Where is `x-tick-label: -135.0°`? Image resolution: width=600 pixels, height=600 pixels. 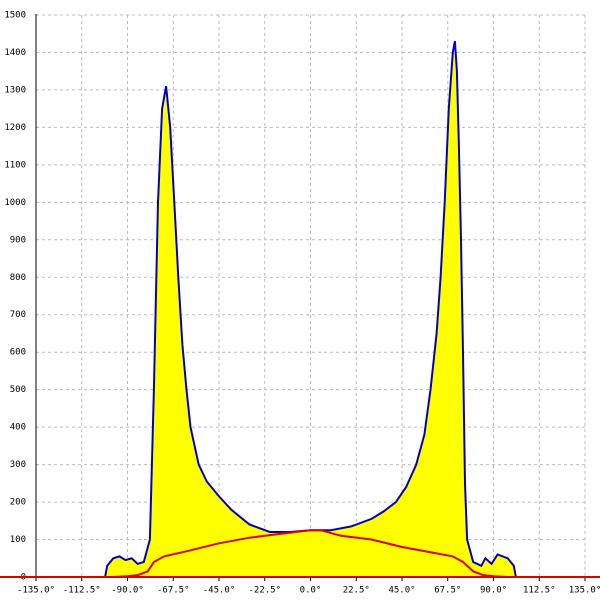
x-tick-label: -135.0° is located at coordinates (36, 591).